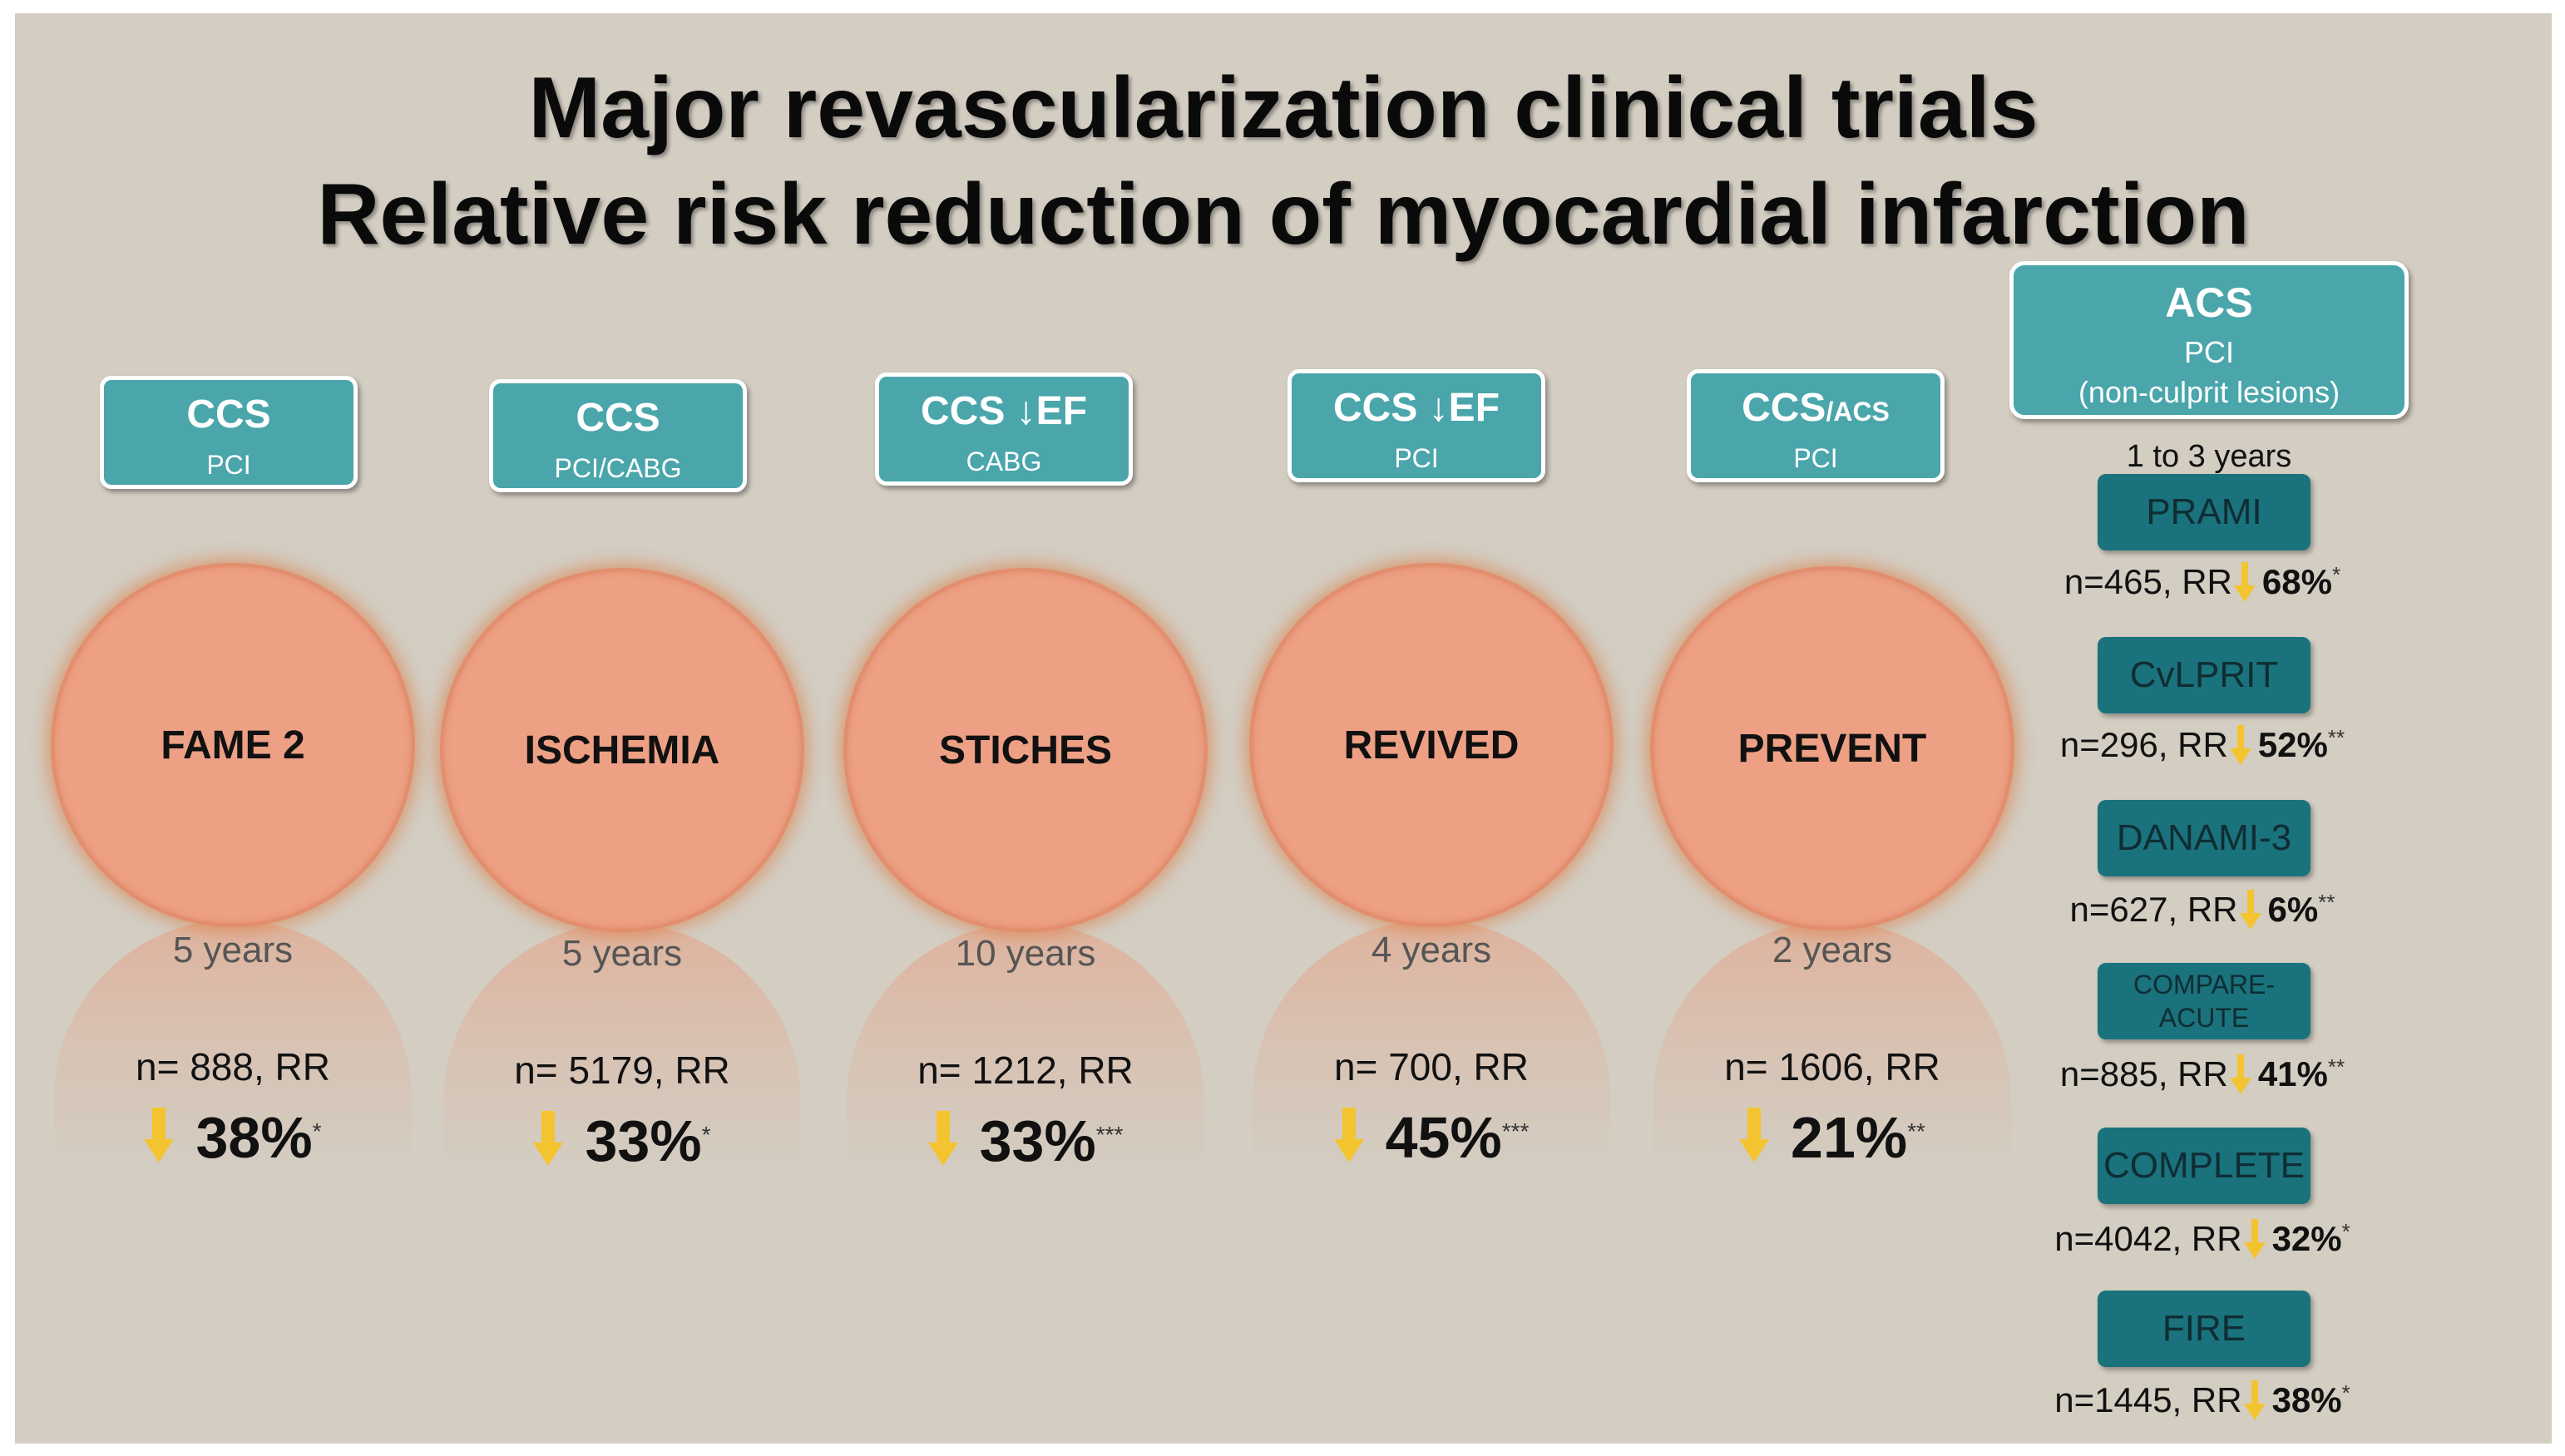  What do you see at coordinates (233, 1066) in the screenshot?
I see `sample-size-rr: n= 888, RR` at bounding box center [233, 1066].